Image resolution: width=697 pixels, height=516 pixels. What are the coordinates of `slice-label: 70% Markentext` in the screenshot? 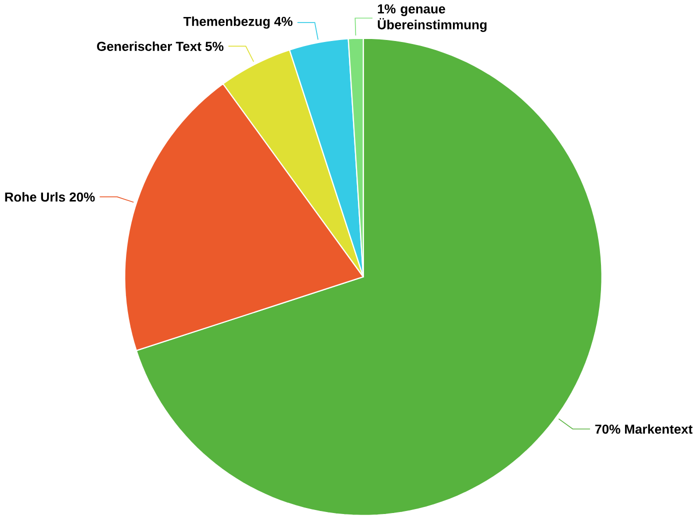 It's located at (643, 429).